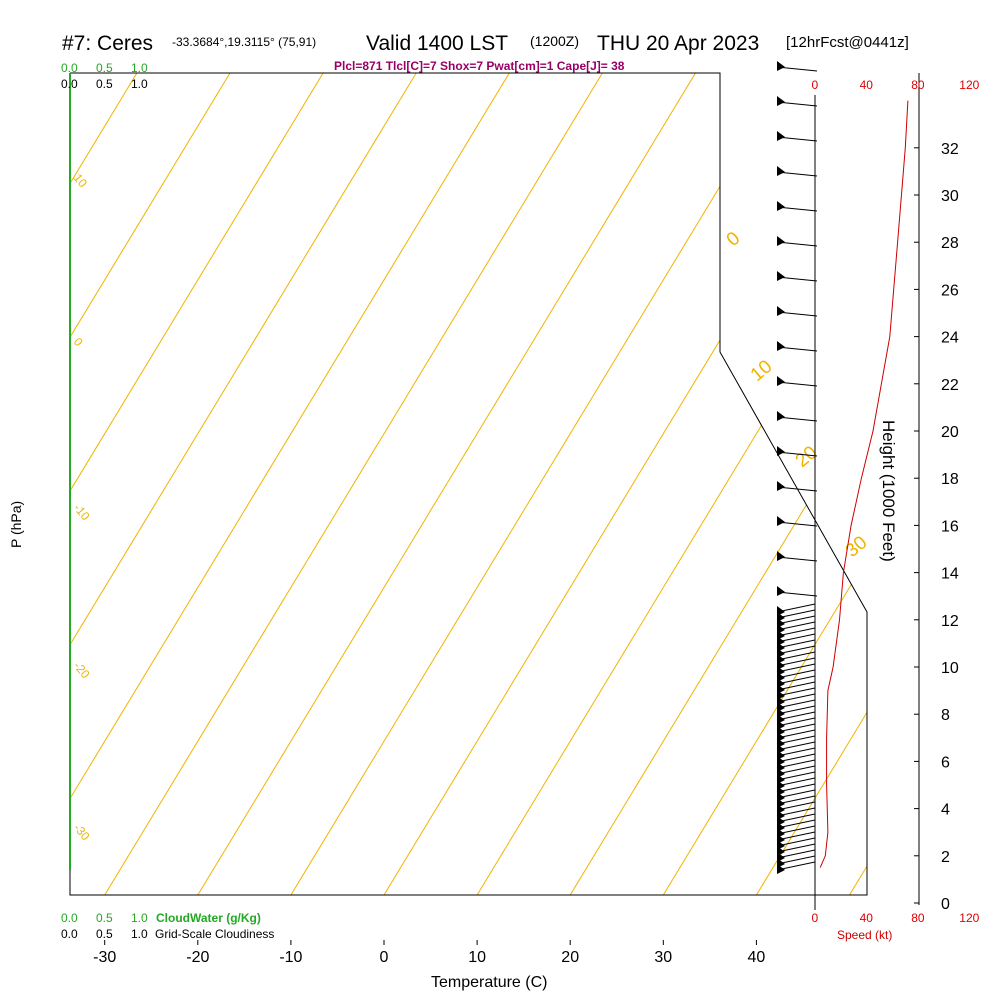  Describe the element at coordinates (815, 918) in the screenshot. I see `speed-tick-label-bottom: 0` at that location.